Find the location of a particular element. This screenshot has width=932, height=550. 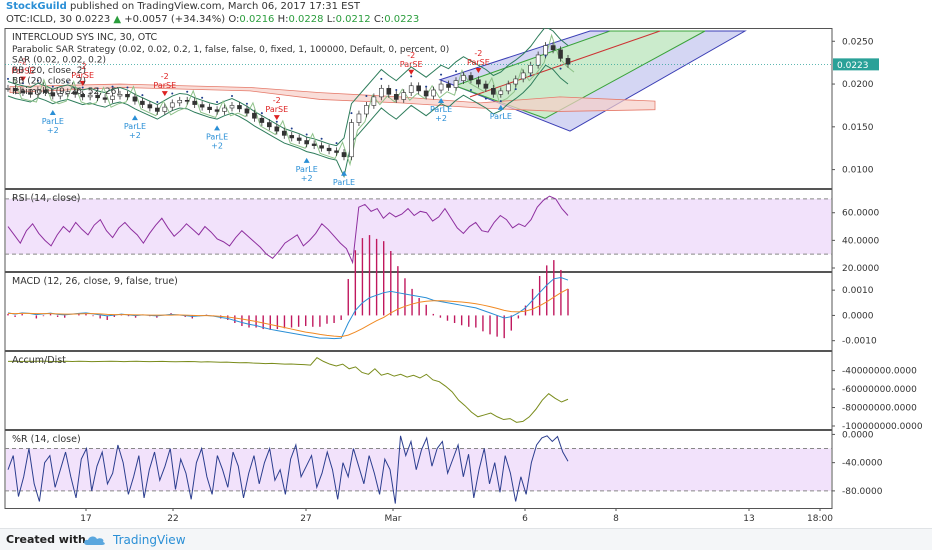

study-label: SAR (0.02, 0.02, 0.2) is located at coordinates (59, 61).